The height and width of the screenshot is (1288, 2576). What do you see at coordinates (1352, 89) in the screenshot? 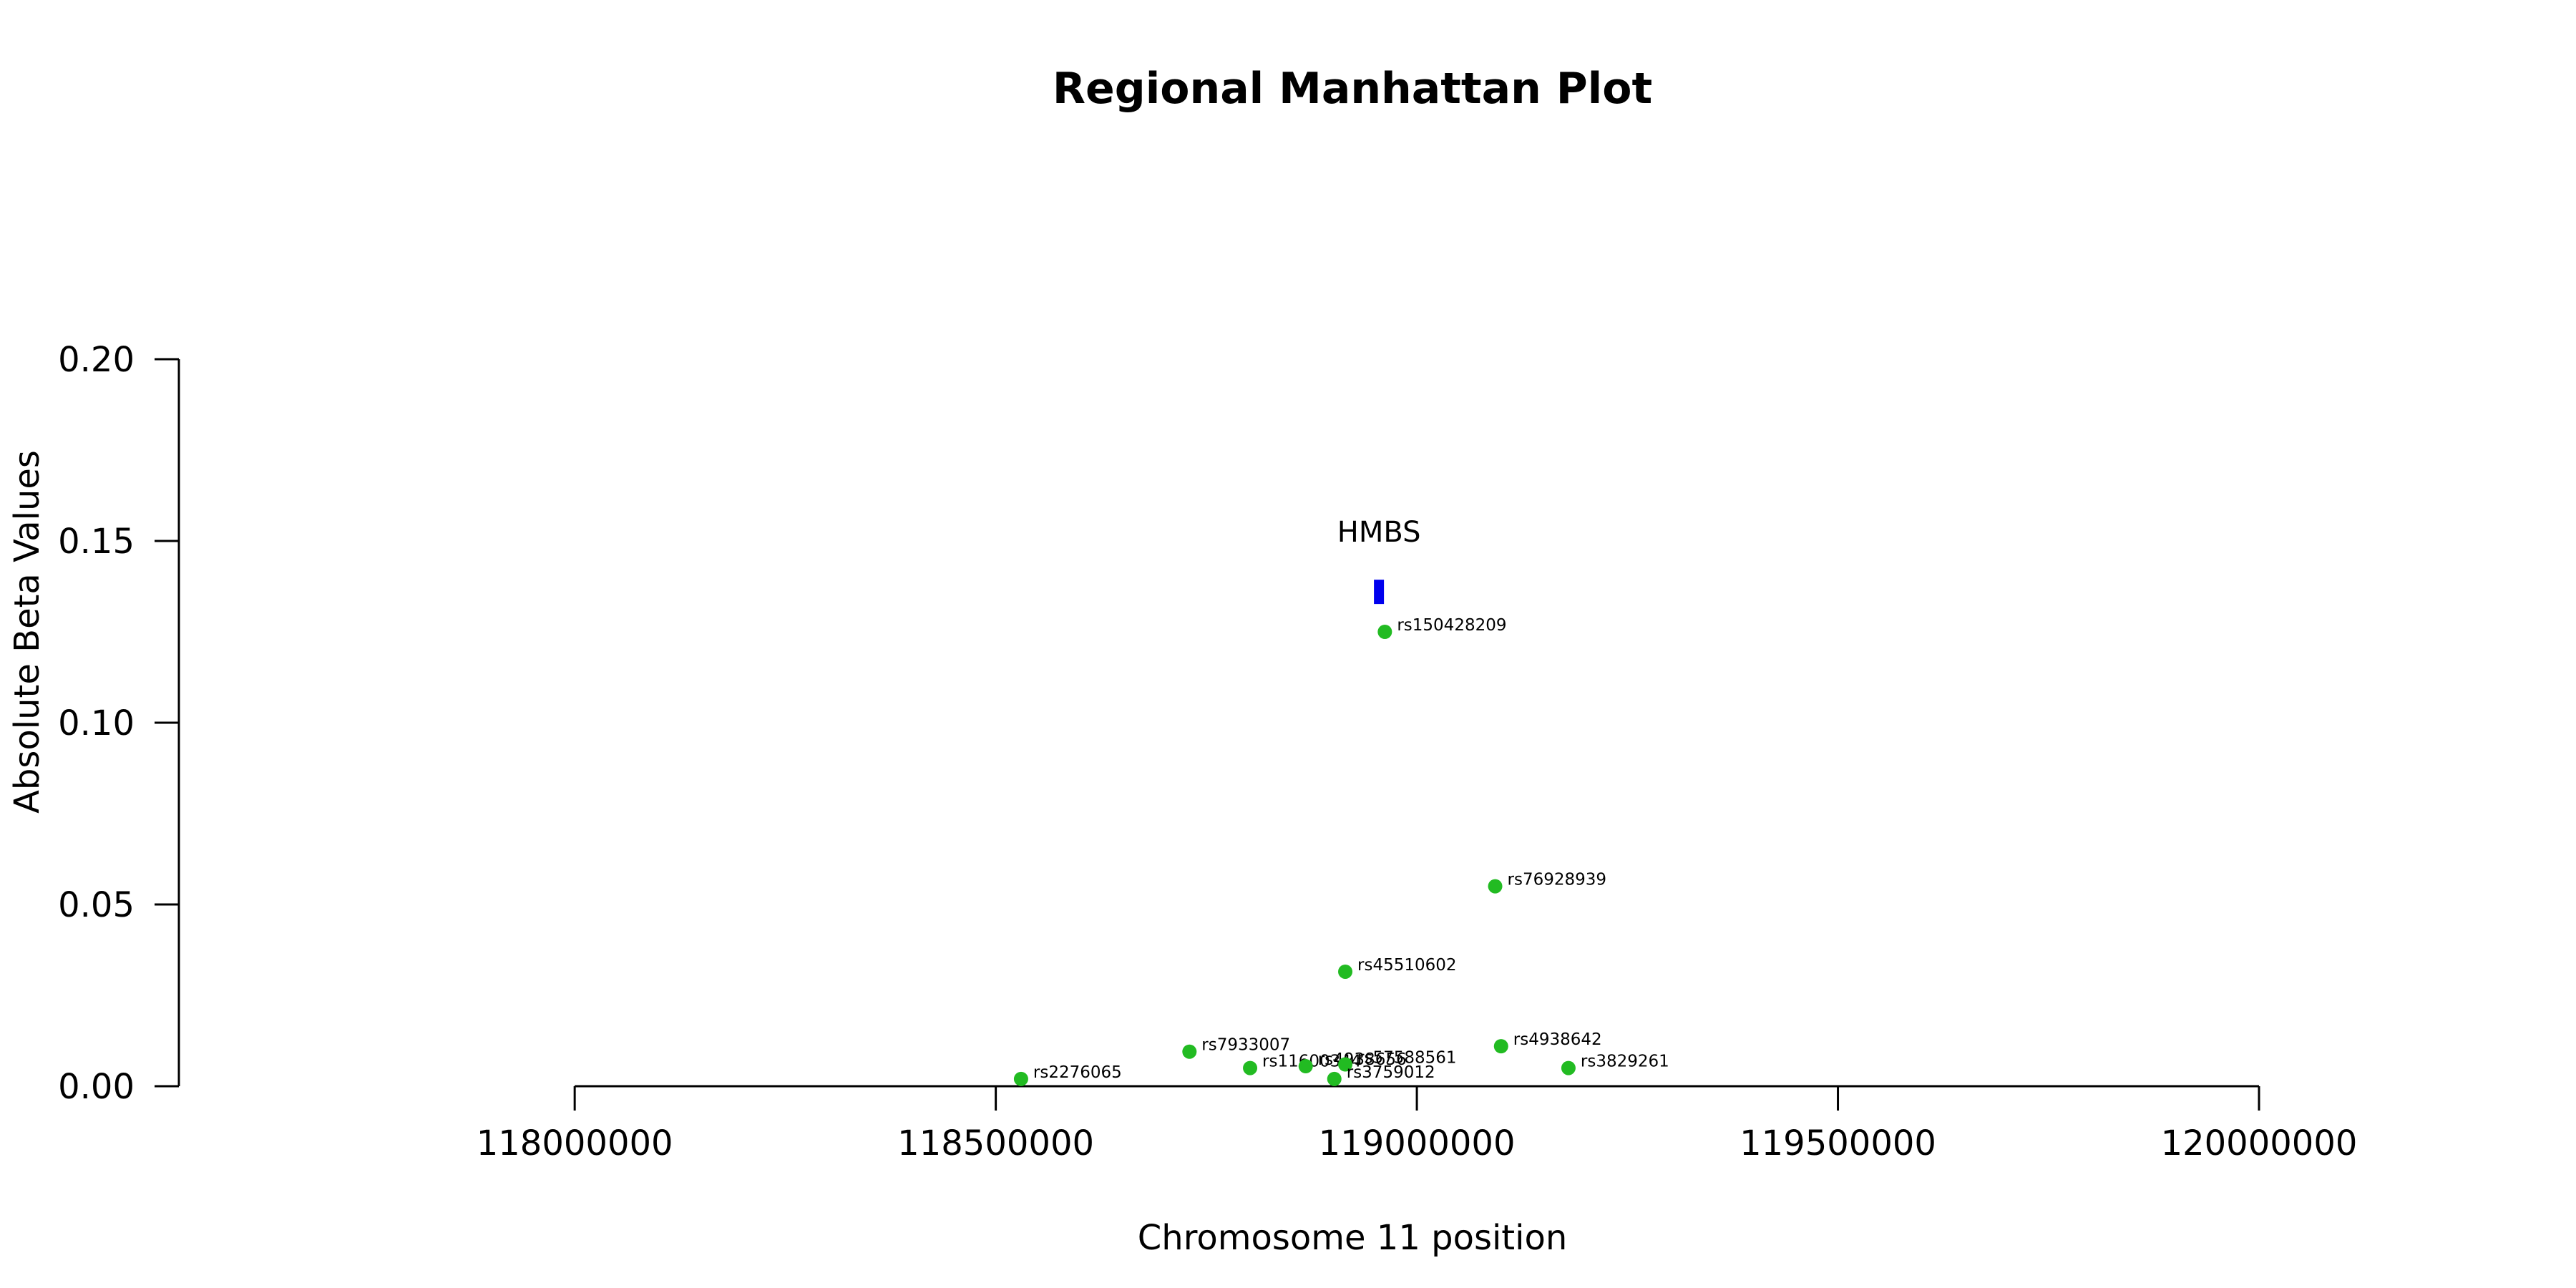
I see `chart-title: Regional Manhattan Plot` at bounding box center [1352, 89].